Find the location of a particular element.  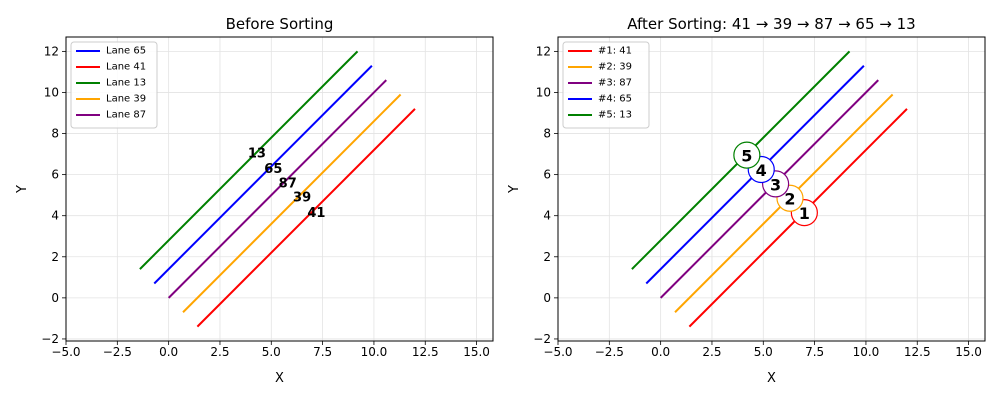

legend-label: Lane 87 is located at coordinates (126, 115).